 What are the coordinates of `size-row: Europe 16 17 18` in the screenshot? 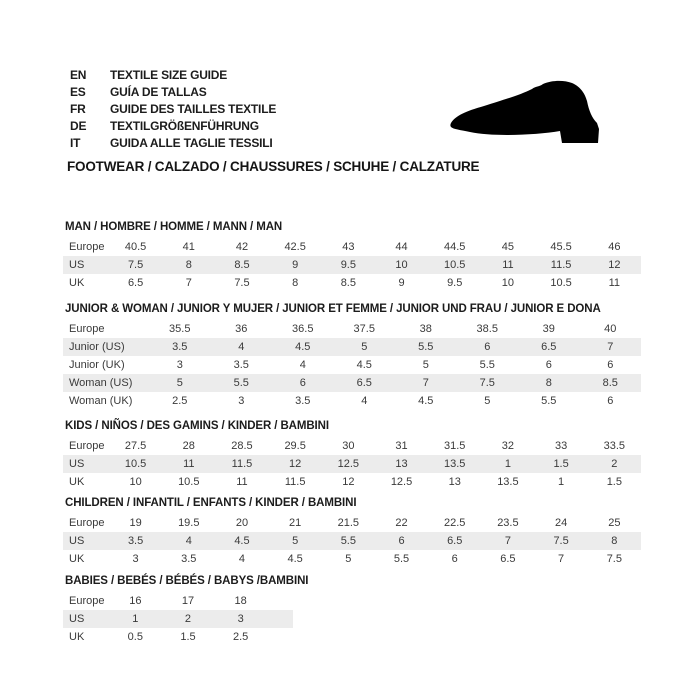 It's located at (178, 601).